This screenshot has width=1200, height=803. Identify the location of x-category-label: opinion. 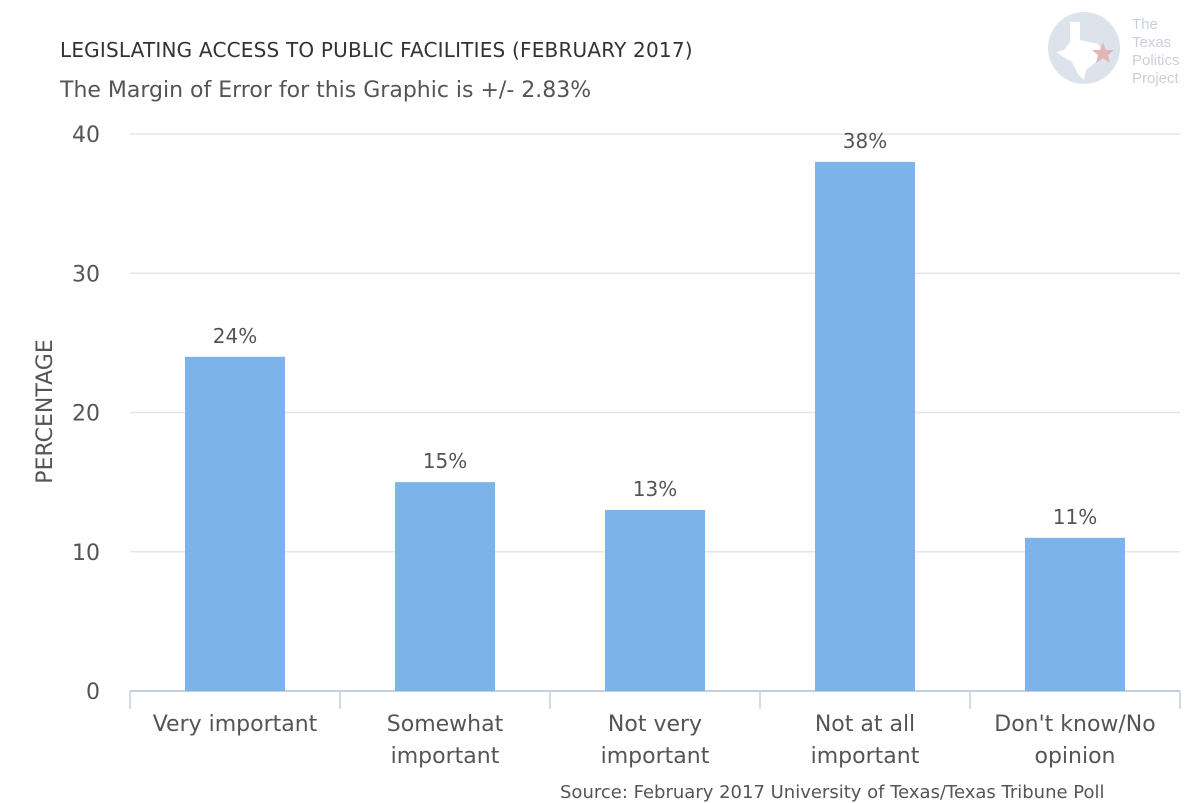
(1075, 756).